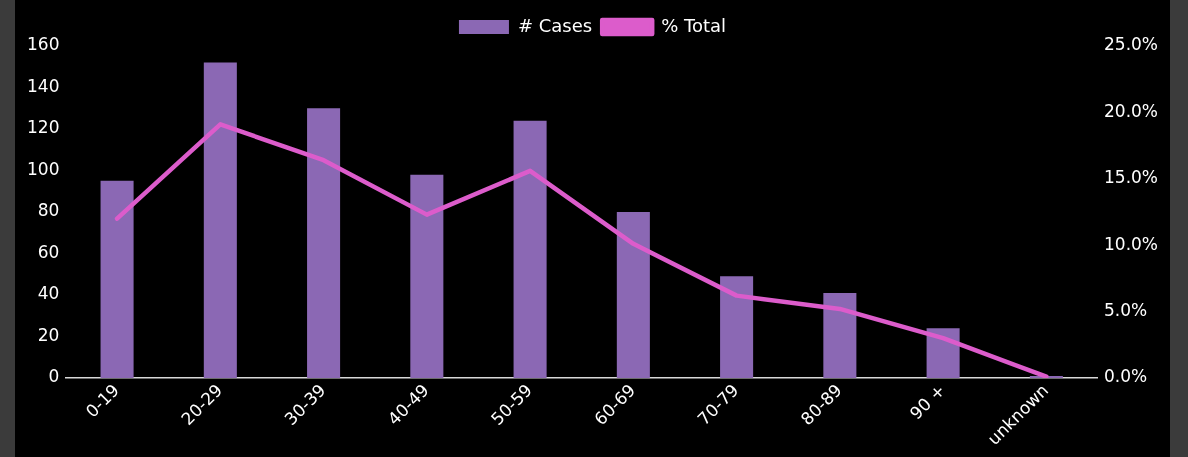  I want to click on y-tick-label: 140, so click(43, 85).